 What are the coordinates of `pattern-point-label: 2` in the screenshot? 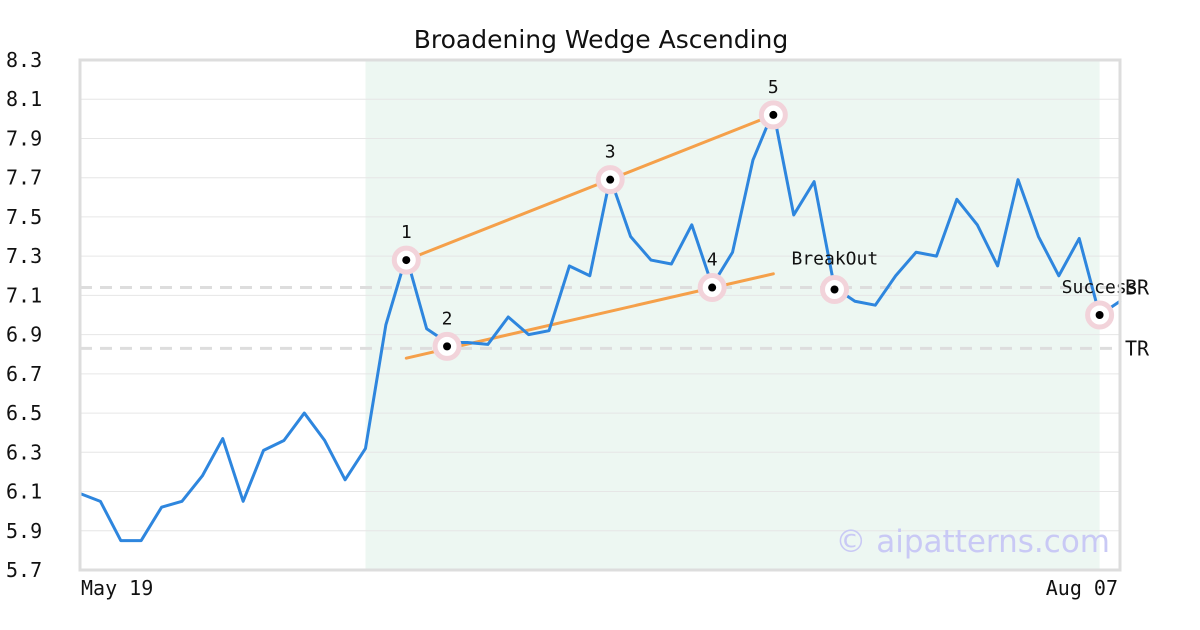 It's located at (447, 318).